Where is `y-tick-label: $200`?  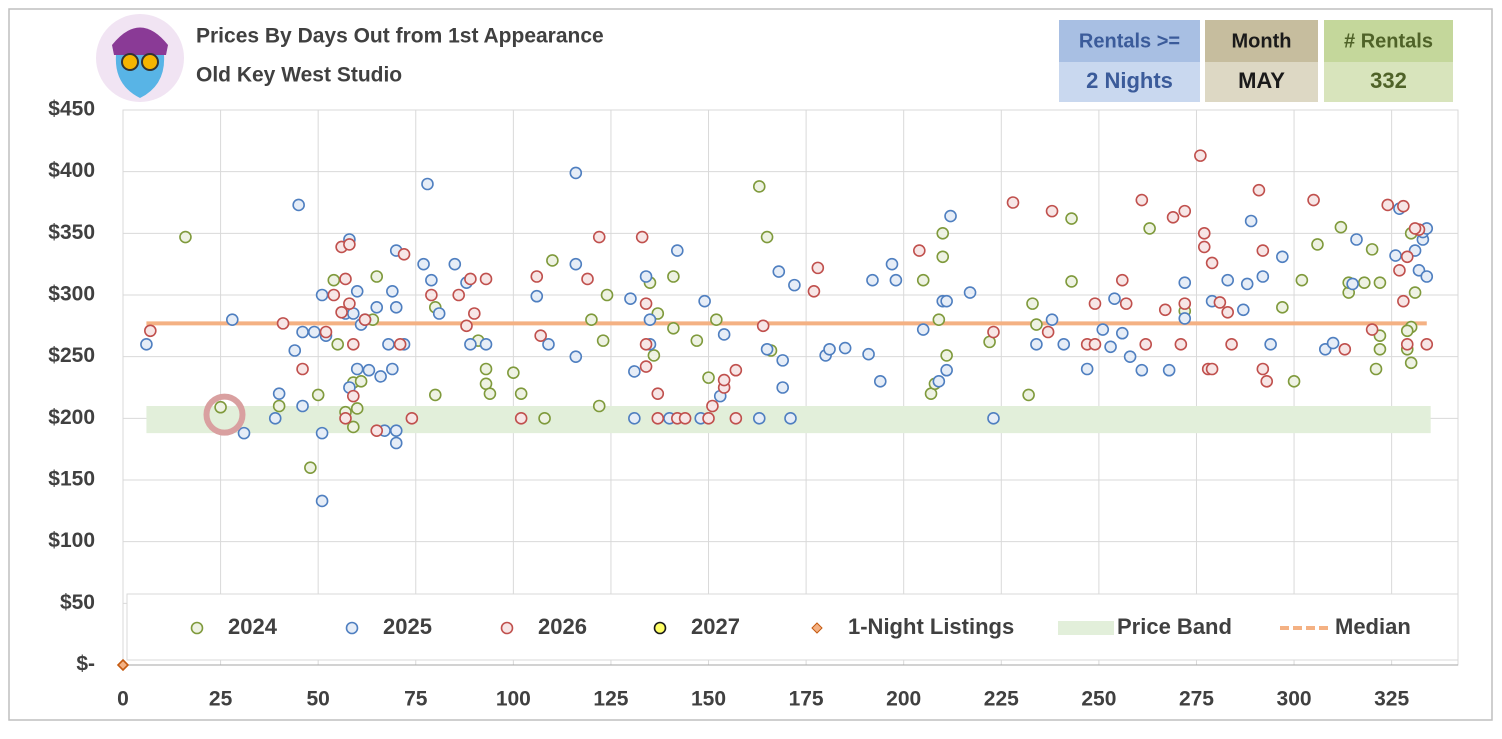 y-tick-label: $200 is located at coordinates (71, 417).